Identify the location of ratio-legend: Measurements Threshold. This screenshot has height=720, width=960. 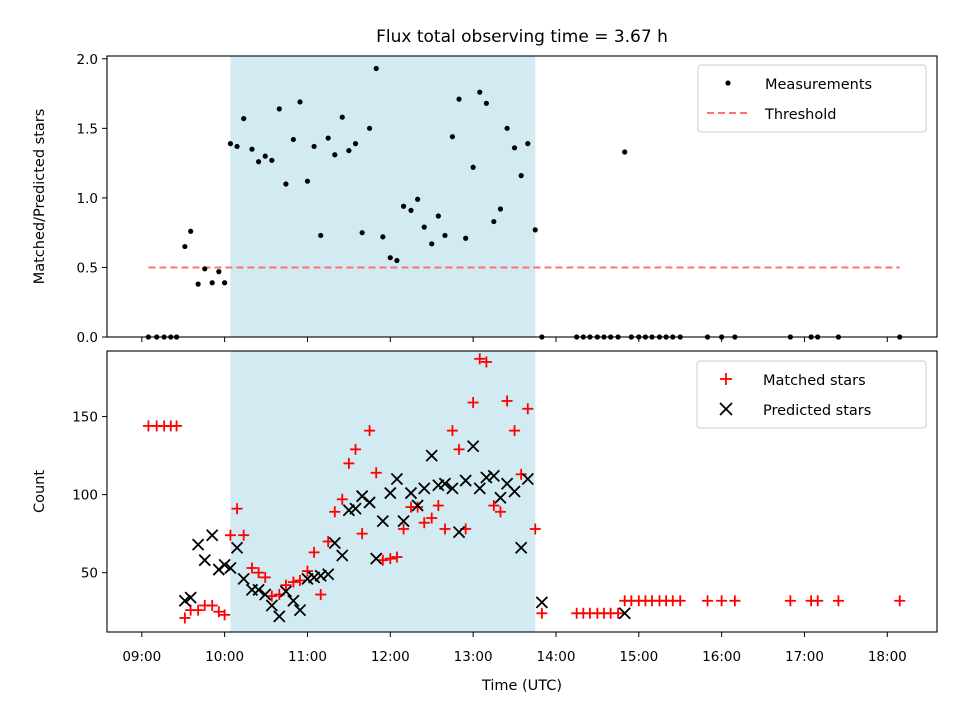
(812, 98).